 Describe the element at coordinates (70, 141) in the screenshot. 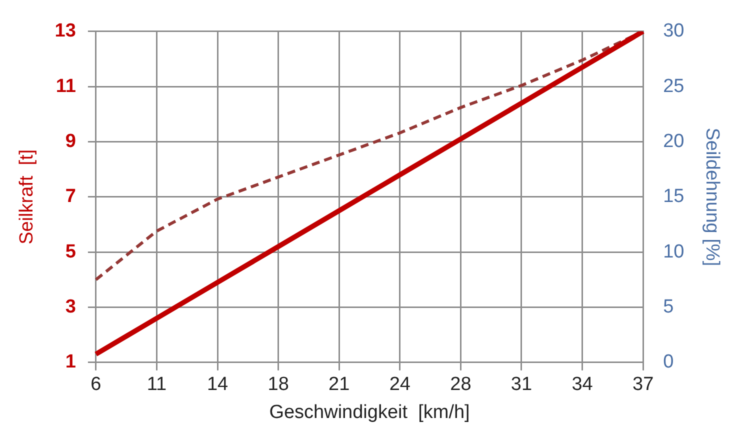

I see `y-tick-label: 9` at that location.